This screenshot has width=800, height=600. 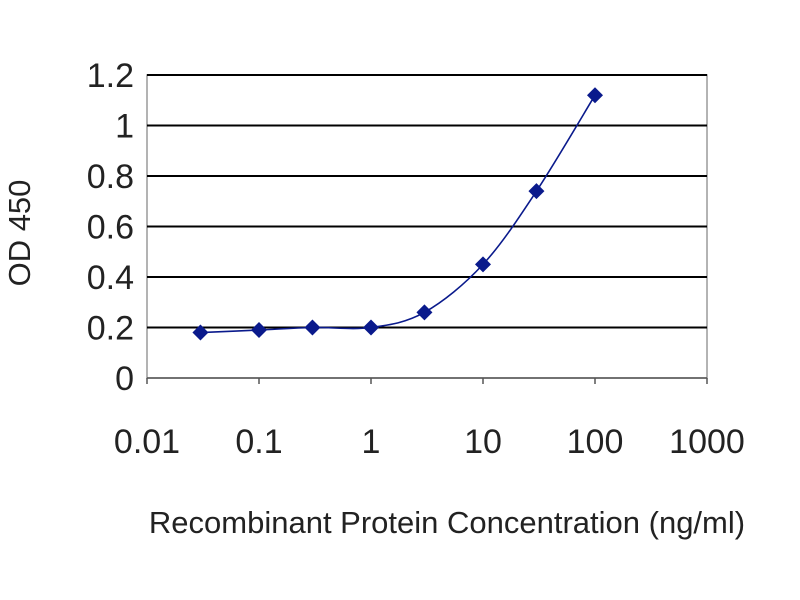 I want to click on y-tick-label: 1.2, so click(x=110, y=76).